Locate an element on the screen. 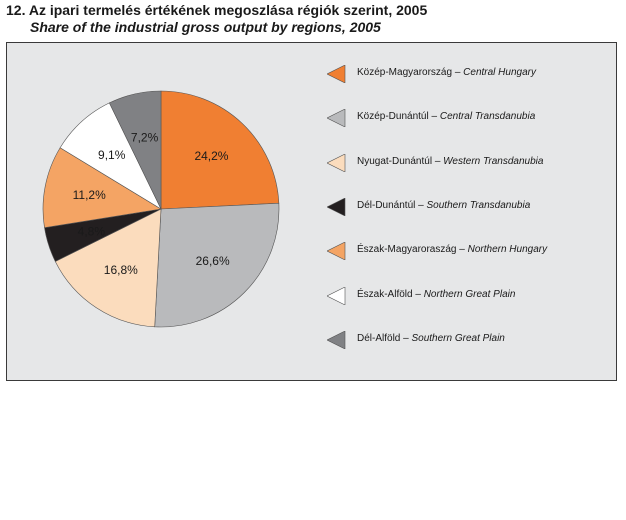 The image size is (626, 520). legend-label: Észak-Magyaroraszág – Northern Hungary is located at coordinates (452, 249).